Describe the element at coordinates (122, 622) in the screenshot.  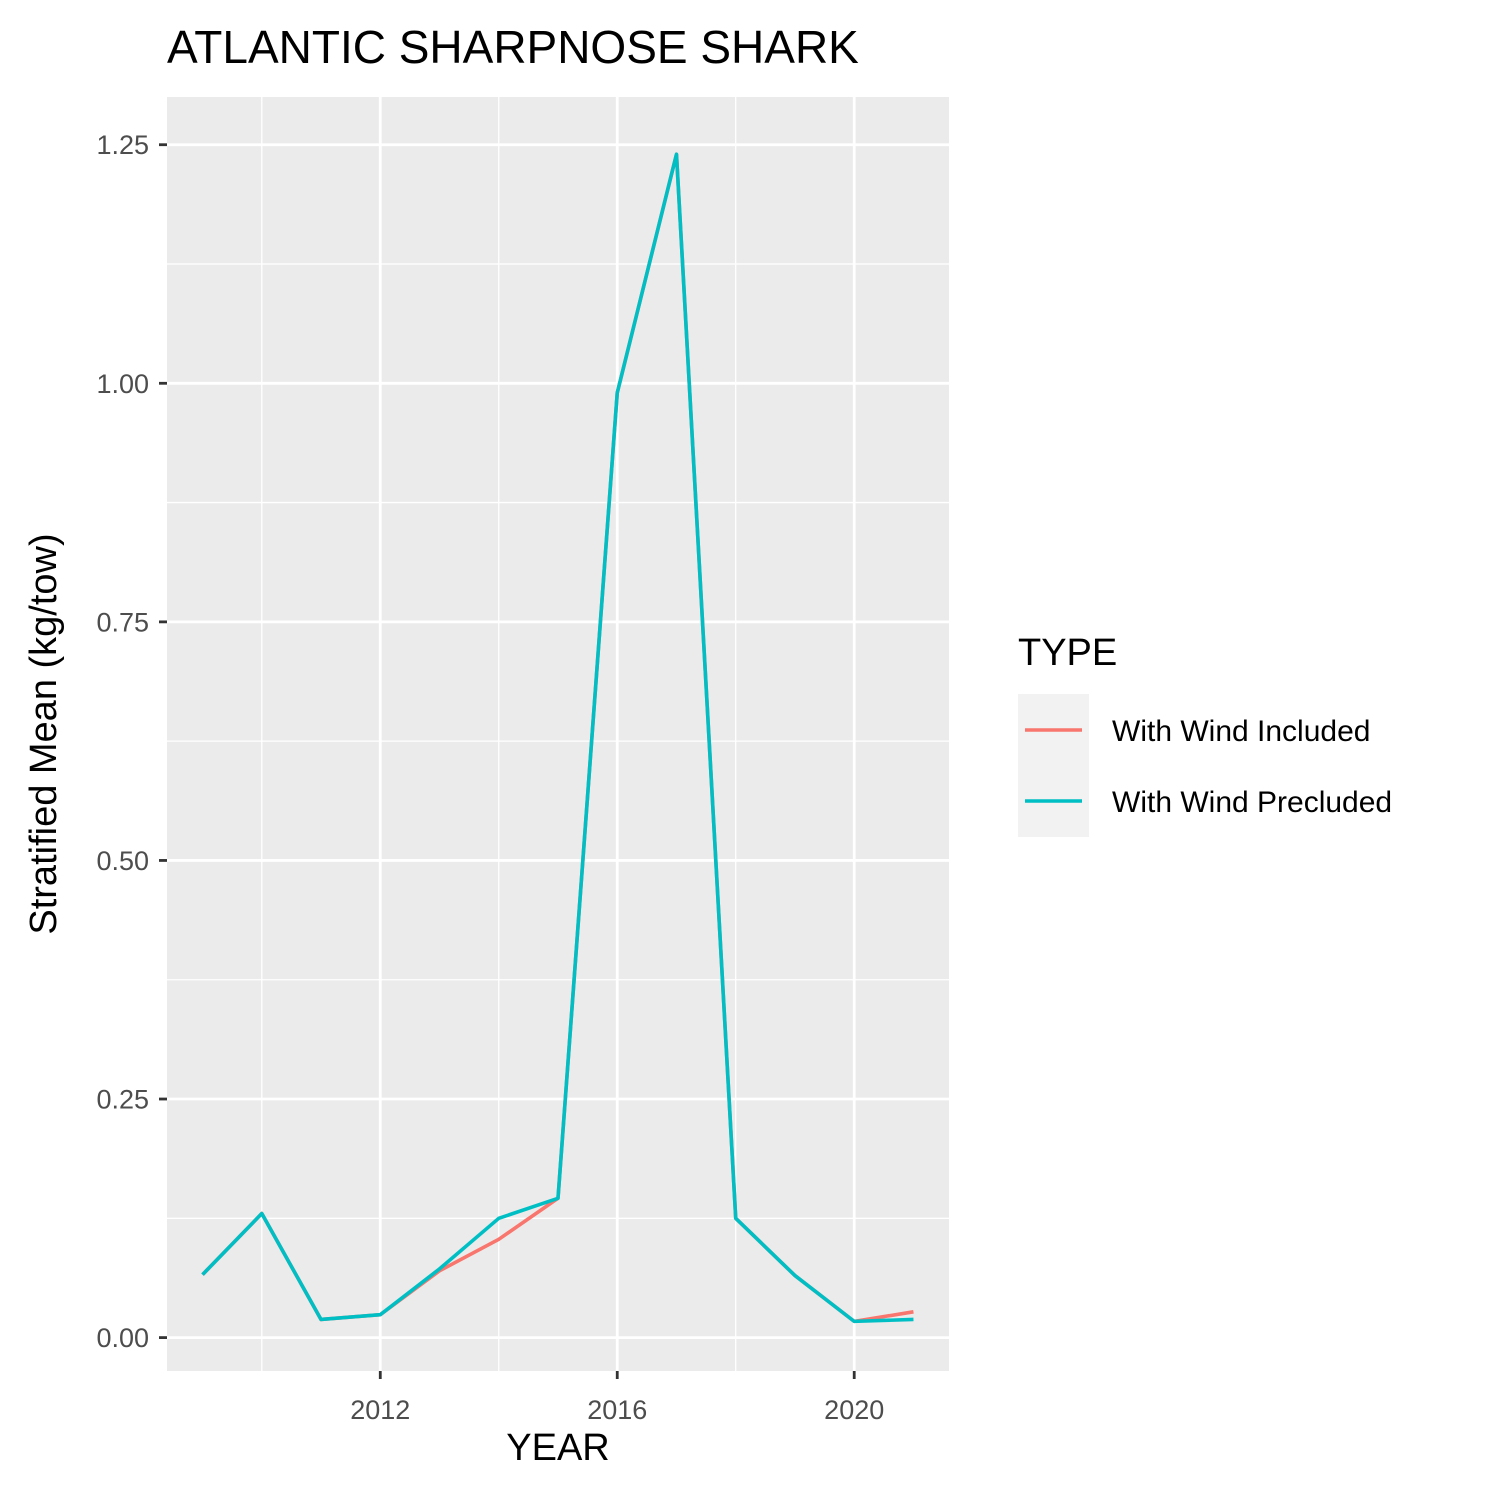
I see `y-tick-label: 0.75` at that location.